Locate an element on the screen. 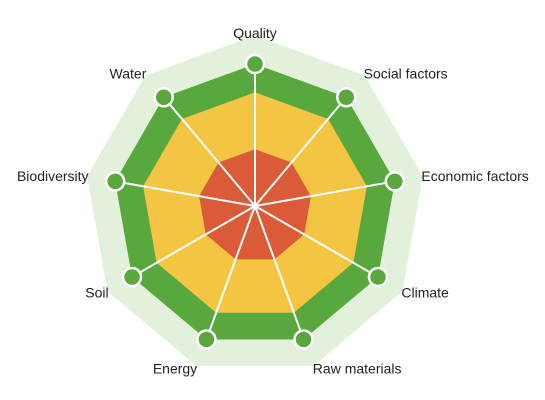 This screenshot has width=545, height=400. axis-label-soil: Soil is located at coordinates (96, 293).